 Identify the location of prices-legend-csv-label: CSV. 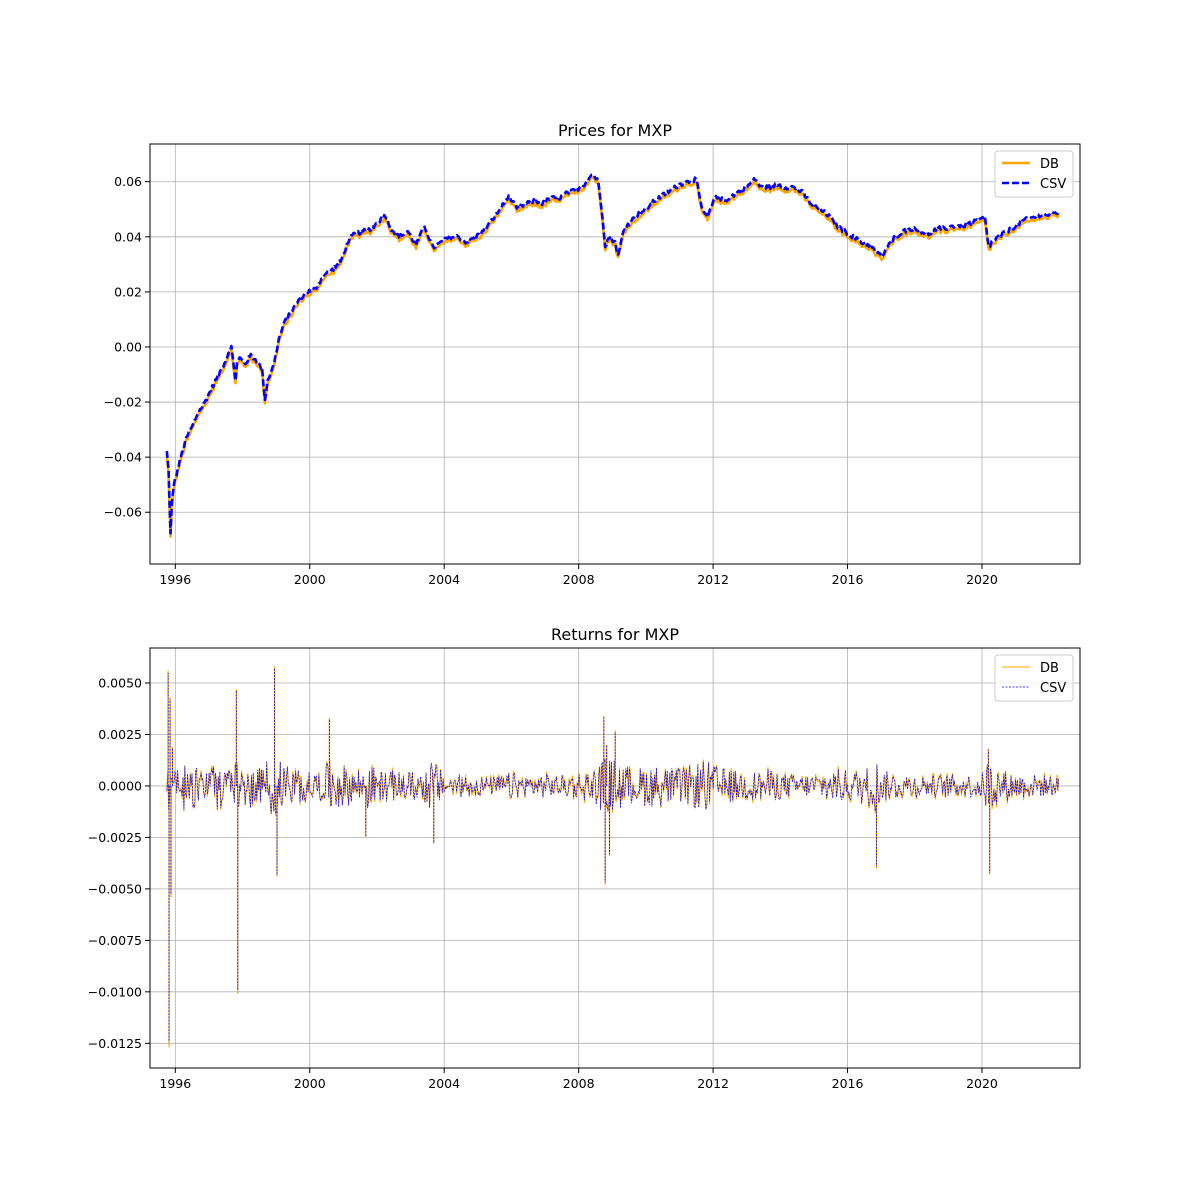
(1053, 184).